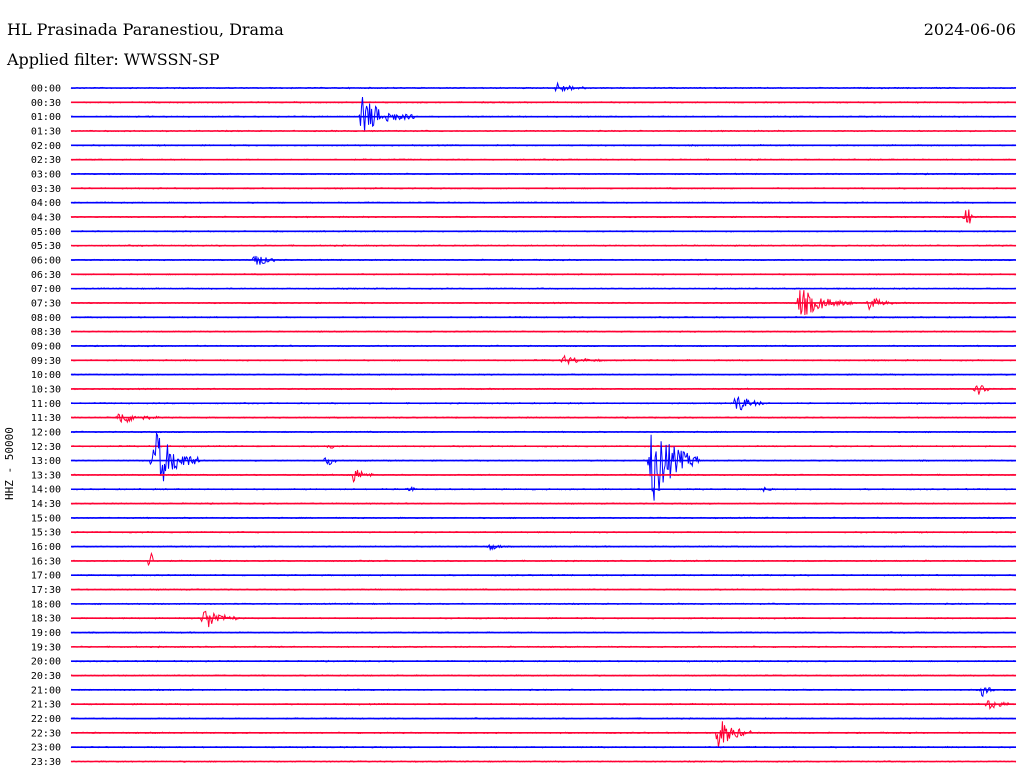 The width and height of the screenshot is (1024, 780). Describe the element at coordinates (46, 590) in the screenshot. I see `row-time-label: 17:30` at that location.